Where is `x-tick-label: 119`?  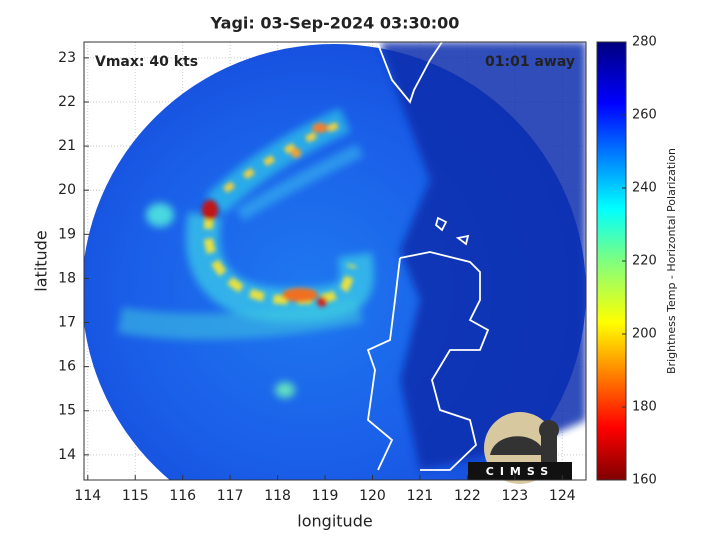 x-tick-label: 119 is located at coordinates (325, 496).